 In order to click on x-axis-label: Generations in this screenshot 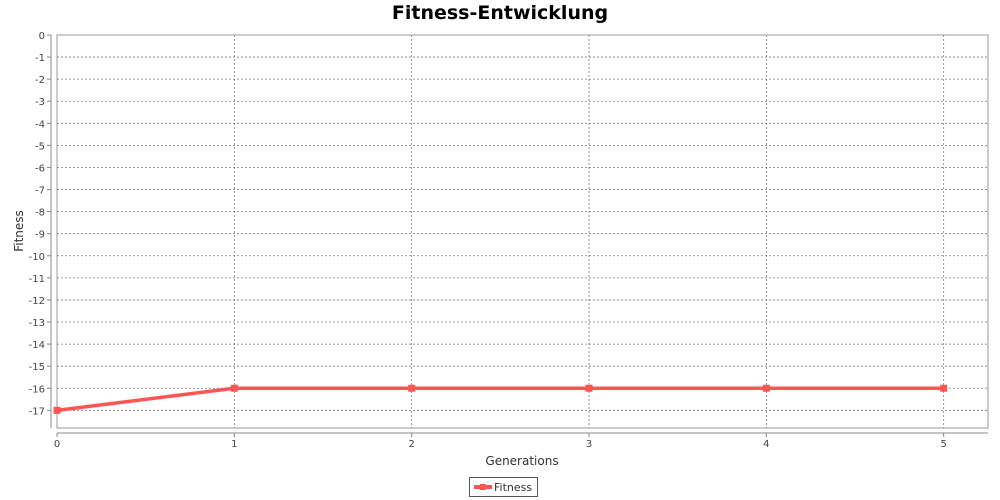, I will do `click(521, 461)`.